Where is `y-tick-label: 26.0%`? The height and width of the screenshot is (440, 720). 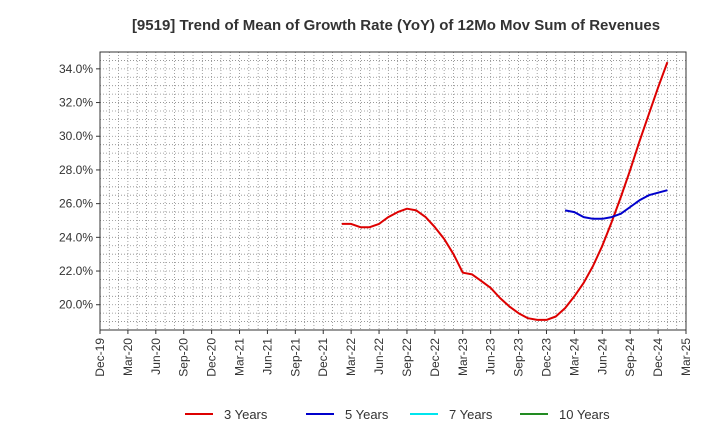
y-tick-label: 26.0% is located at coordinates (76, 204).